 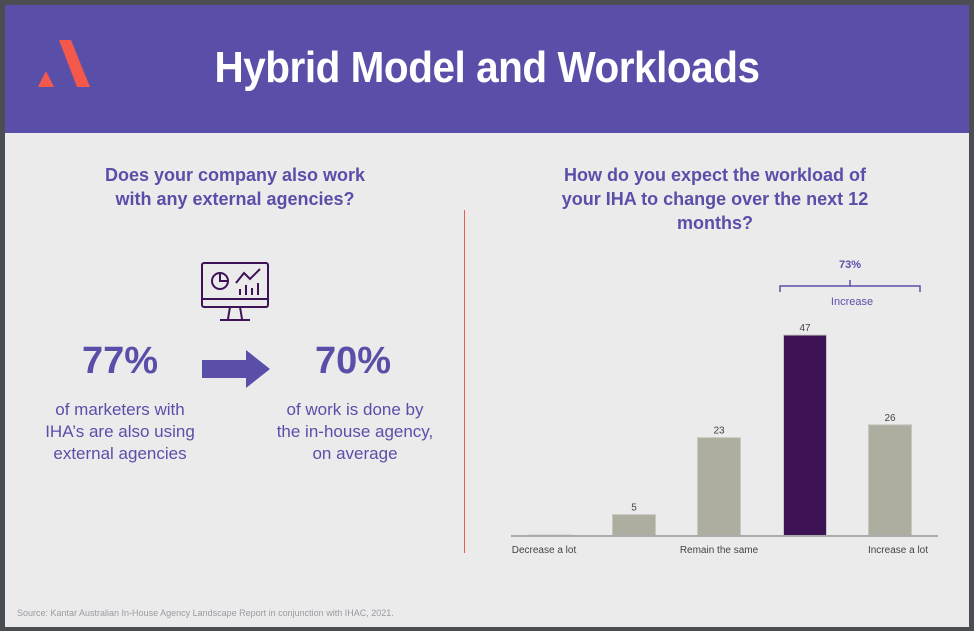 What do you see at coordinates (890, 418) in the screenshot?
I see `bar-value-label: 26` at bounding box center [890, 418].